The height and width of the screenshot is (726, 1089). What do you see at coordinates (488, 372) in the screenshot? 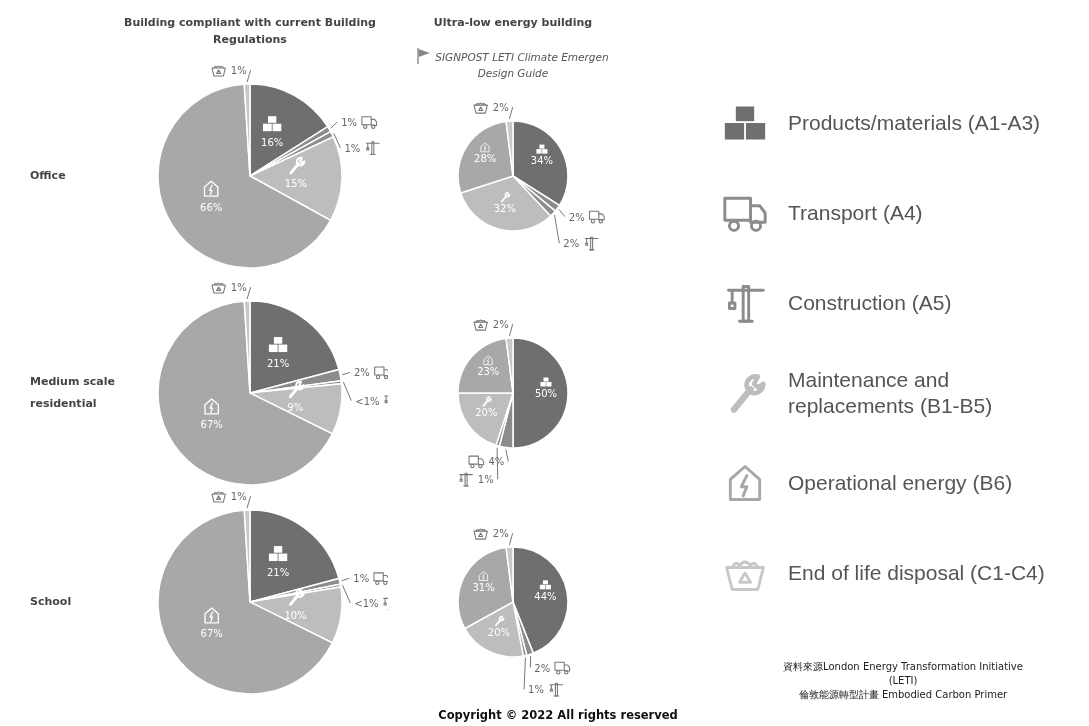
I see `data-label: 23%` at bounding box center [488, 372].